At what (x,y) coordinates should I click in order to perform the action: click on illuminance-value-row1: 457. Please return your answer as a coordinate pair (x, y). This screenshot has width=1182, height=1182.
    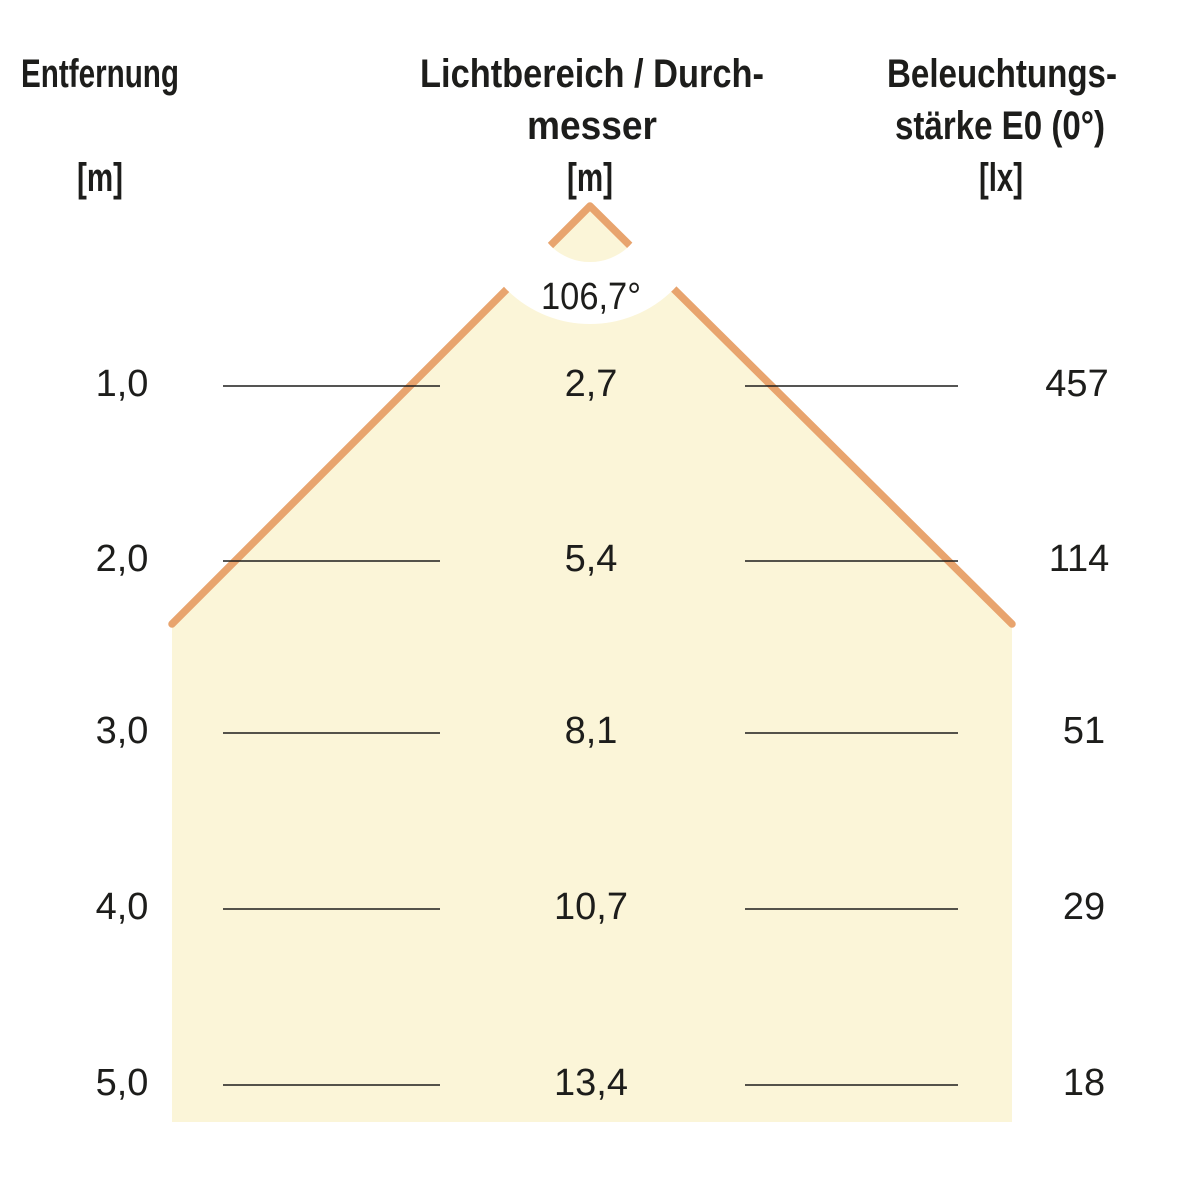
    Looking at the image, I should click on (1076, 384).